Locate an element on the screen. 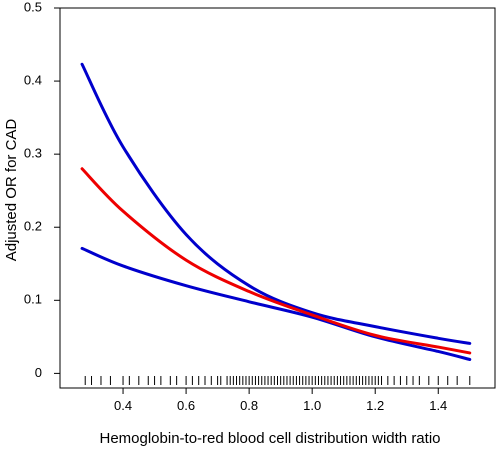 The height and width of the screenshot is (454, 498). x-axis: 0.4 0.6 0.8 1.0 1.2 1.4 is located at coordinates (280, 400).